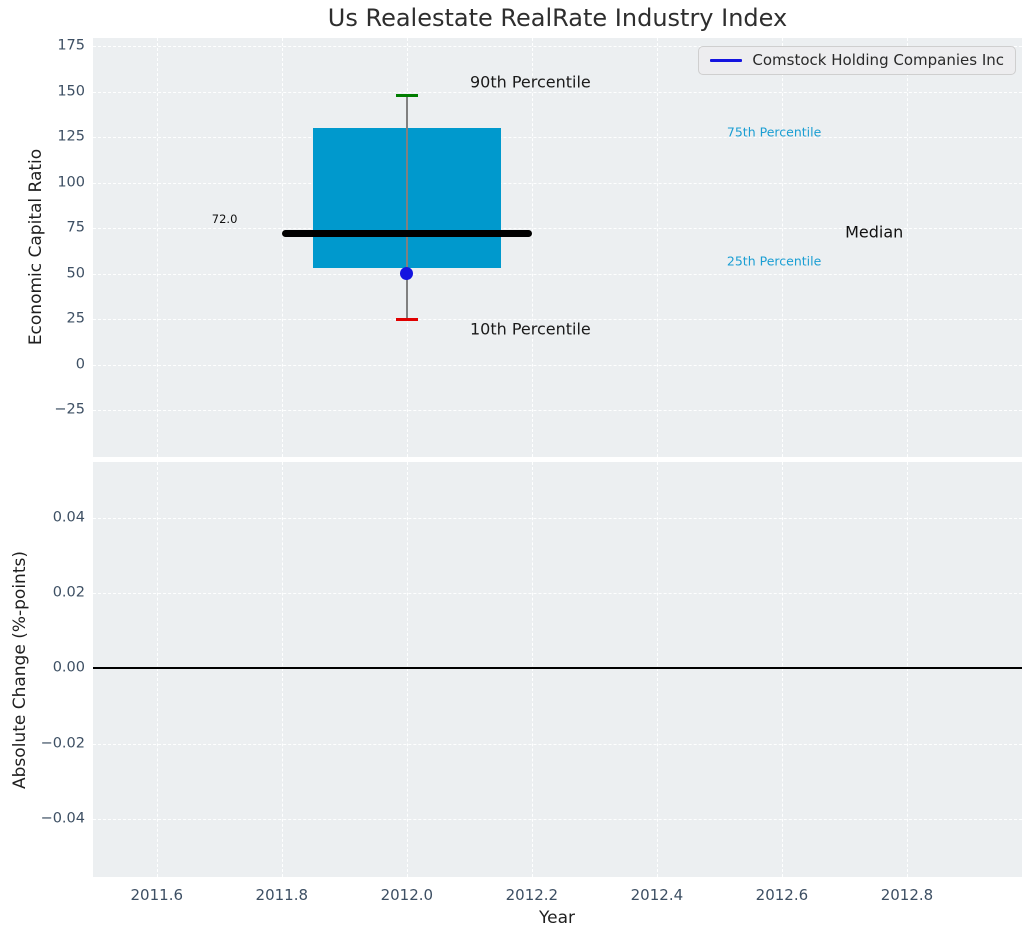  Describe the element at coordinates (557, 918) in the screenshot. I see `x-axis-label: Year` at that location.